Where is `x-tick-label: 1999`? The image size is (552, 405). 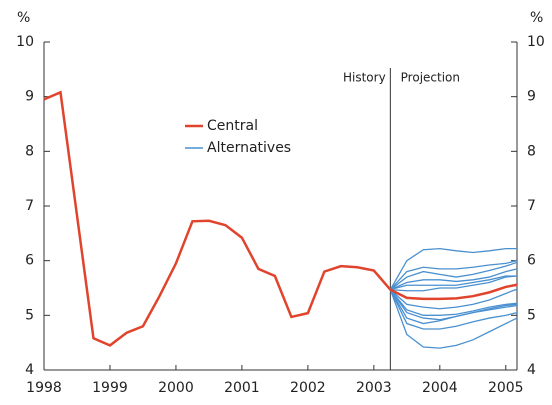 x-tick-label: 1999 is located at coordinates (110, 388).